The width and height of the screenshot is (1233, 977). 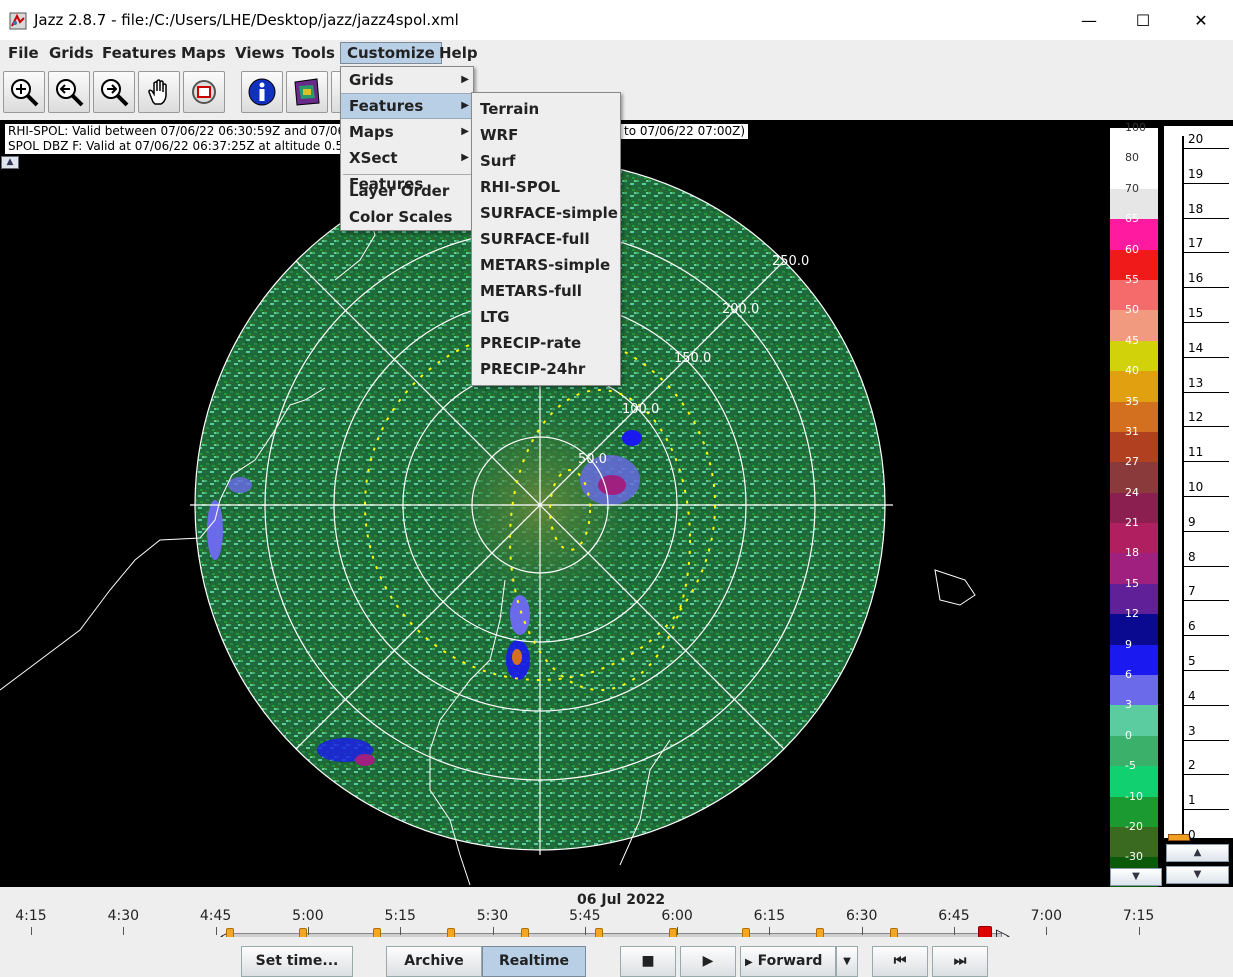 What do you see at coordinates (847, 961) in the screenshot?
I see `direction-dropdown-button: ▼` at bounding box center [847, 961].